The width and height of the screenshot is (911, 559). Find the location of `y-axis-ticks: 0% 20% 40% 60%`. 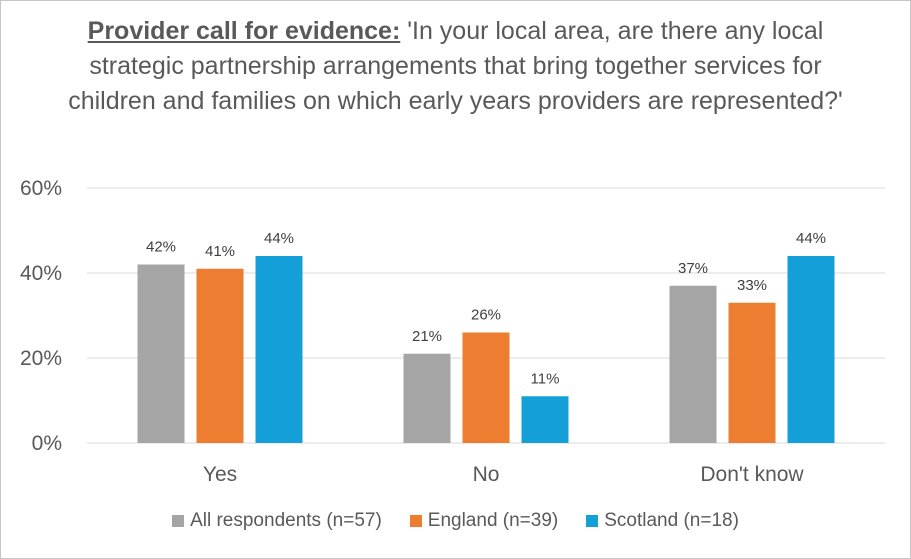

y-axis-ticks: 0% 20% 40% 60% is located at coordinates (41, 316).